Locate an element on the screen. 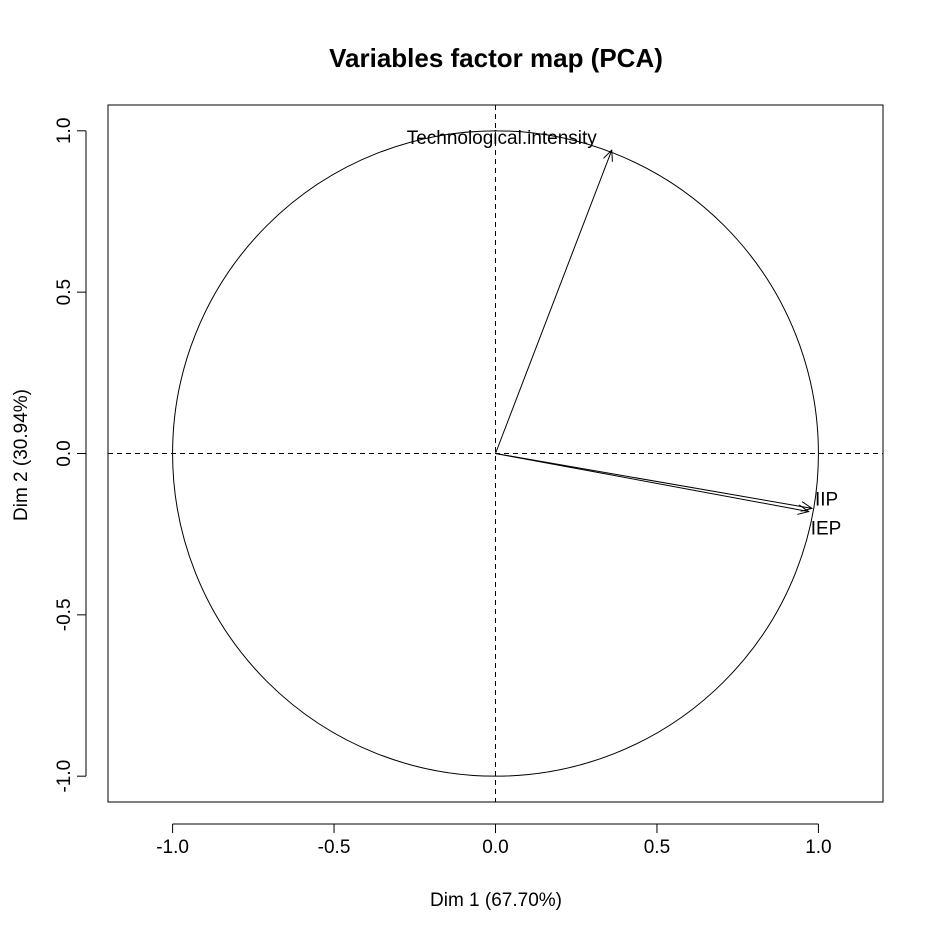 Image resolution: width=940 pixels, height=938 pixels. y-tick-label: 1.0 is located at coordinates (64, 131).